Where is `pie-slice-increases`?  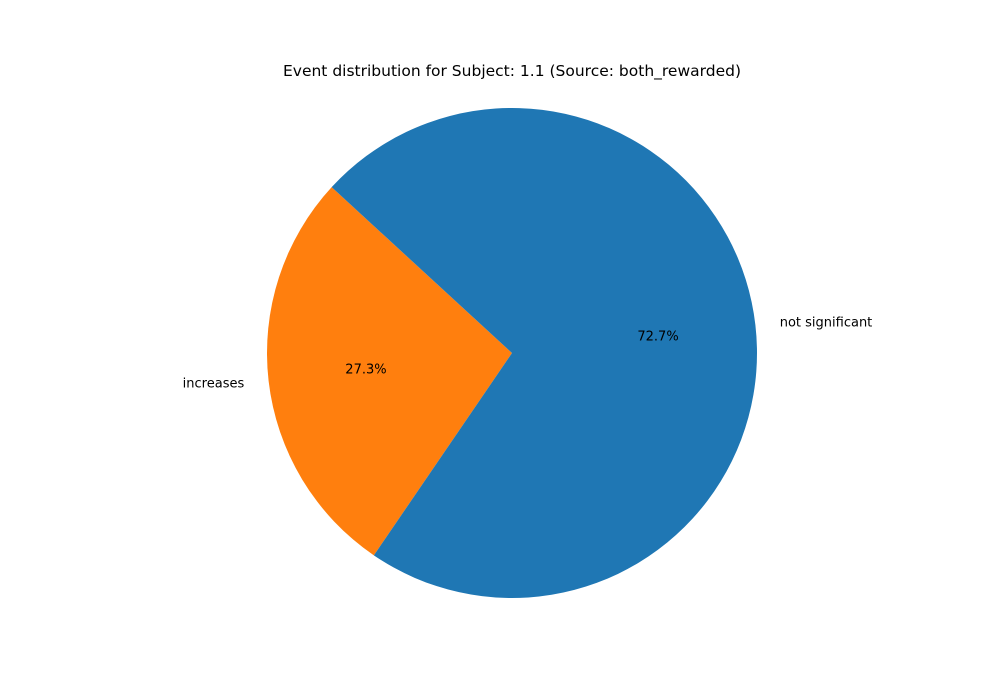
pie-slice-increases is located at coordinates (389, 371).